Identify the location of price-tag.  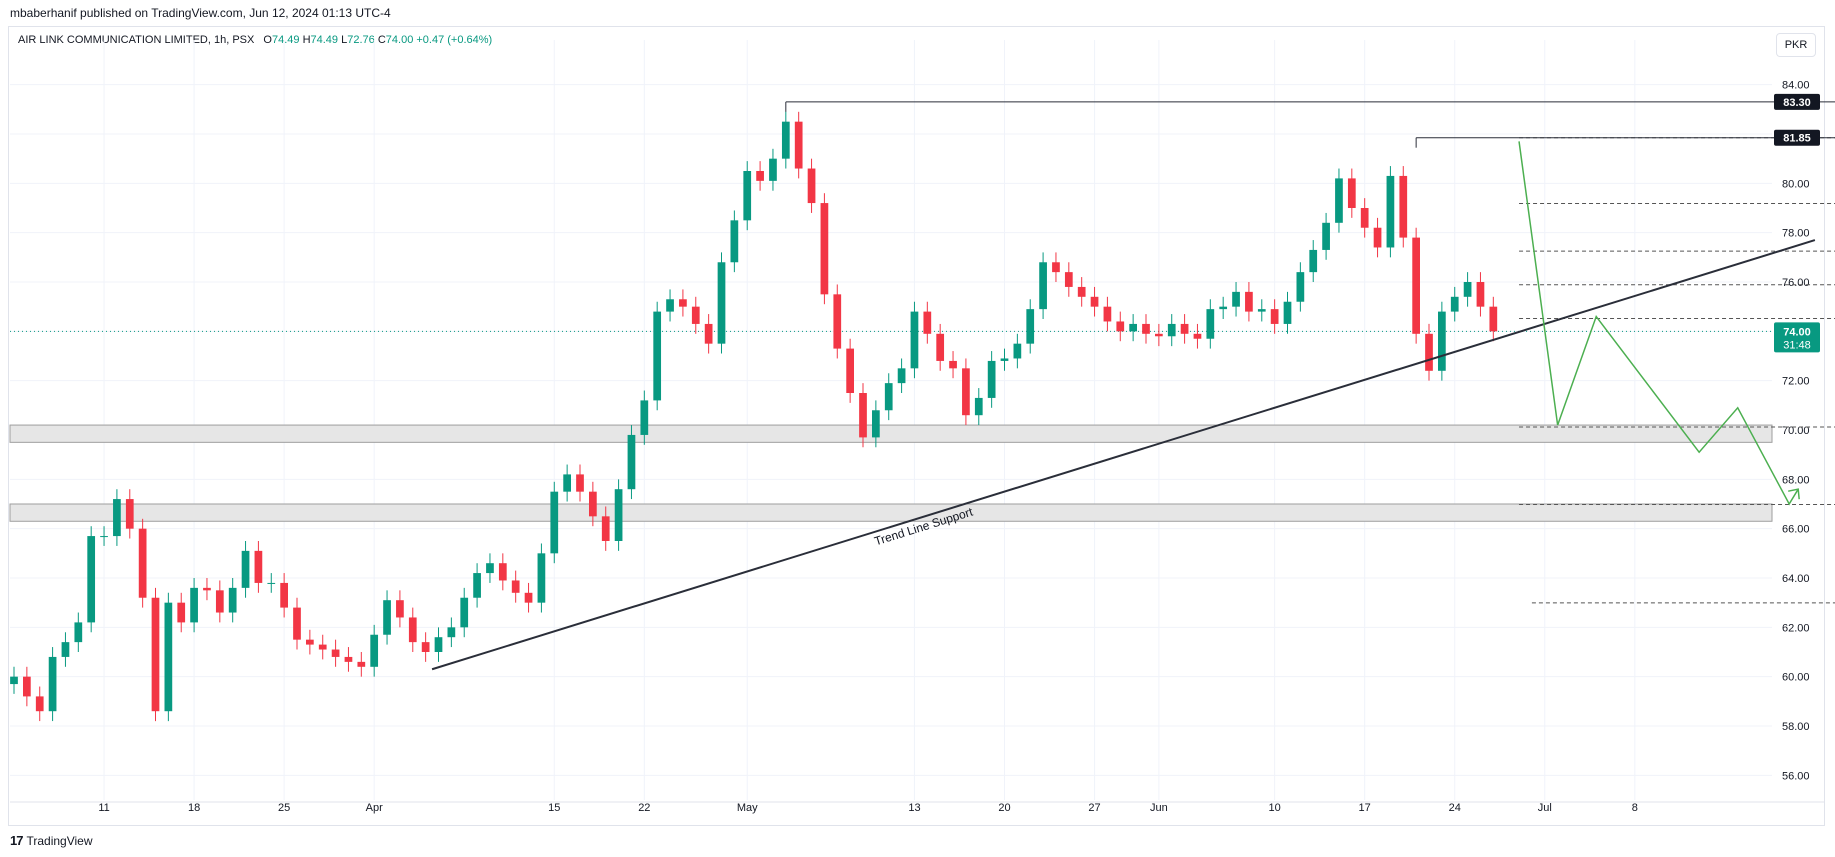
(1797, 137).